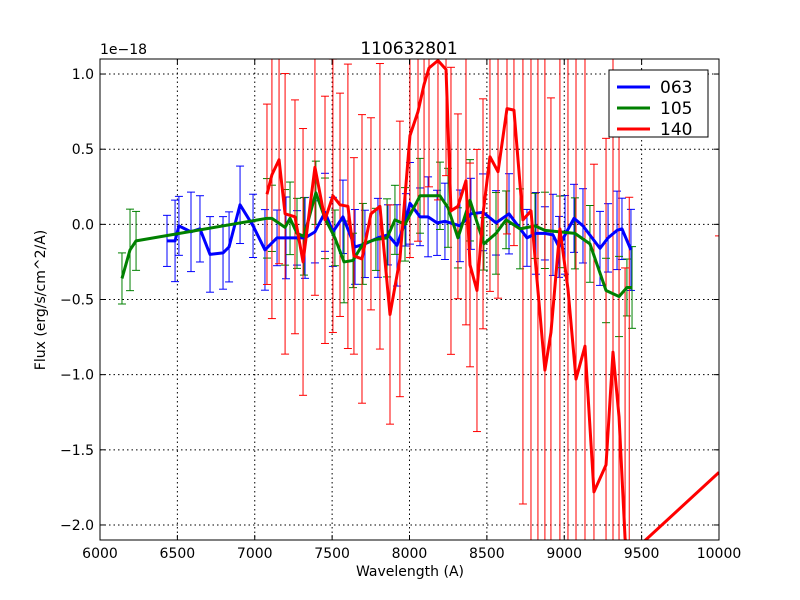  Describe the element at coordinates (178, 554) in the screenshot. I see `x-tick-label: 6500` at that location.